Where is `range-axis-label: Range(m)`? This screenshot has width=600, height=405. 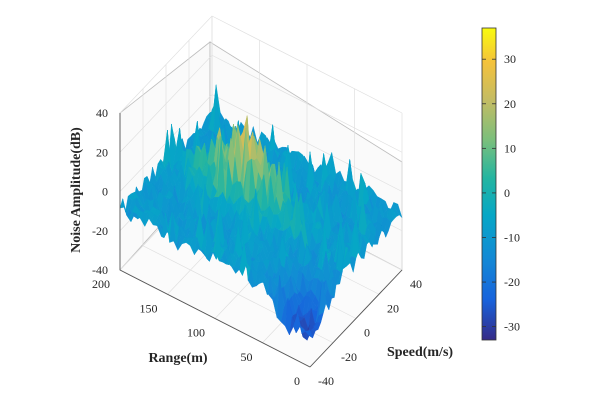
range-axis-label: Range(m) is located at coordinates (177, 358).